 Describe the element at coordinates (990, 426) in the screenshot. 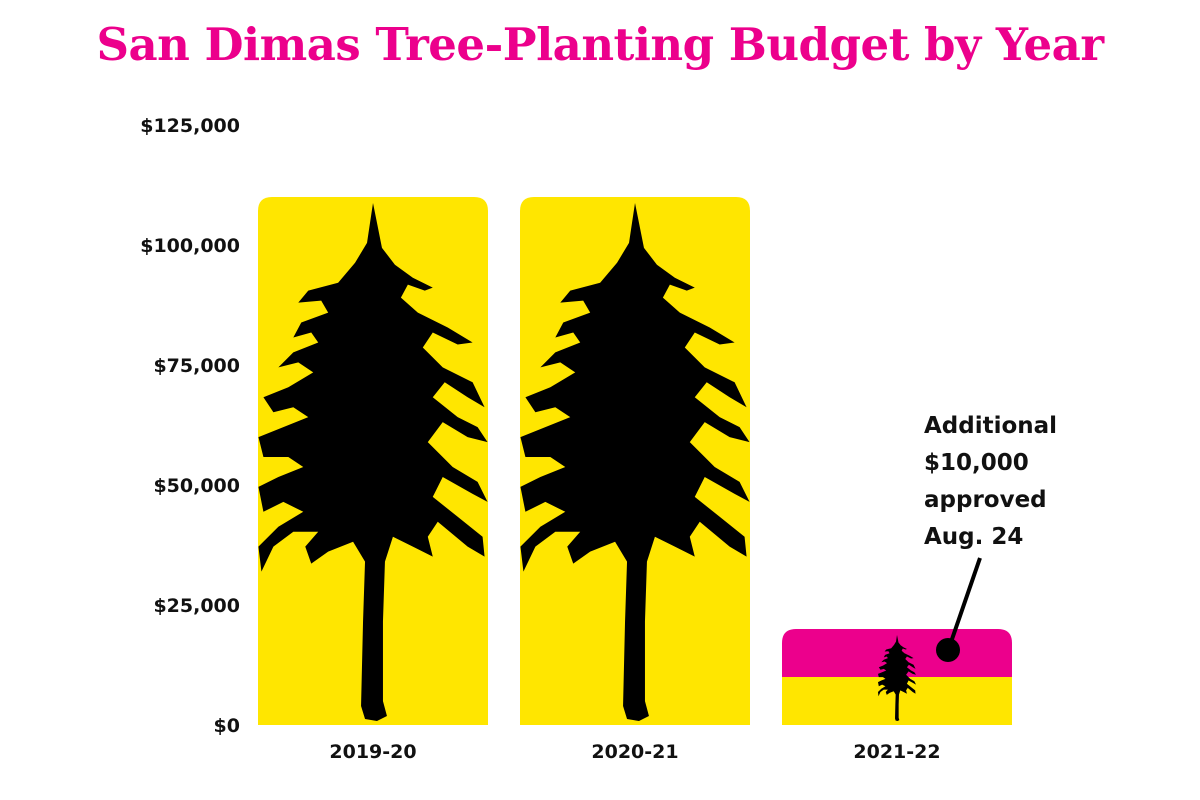

I see `annotation-line-1: Additional` at that location.